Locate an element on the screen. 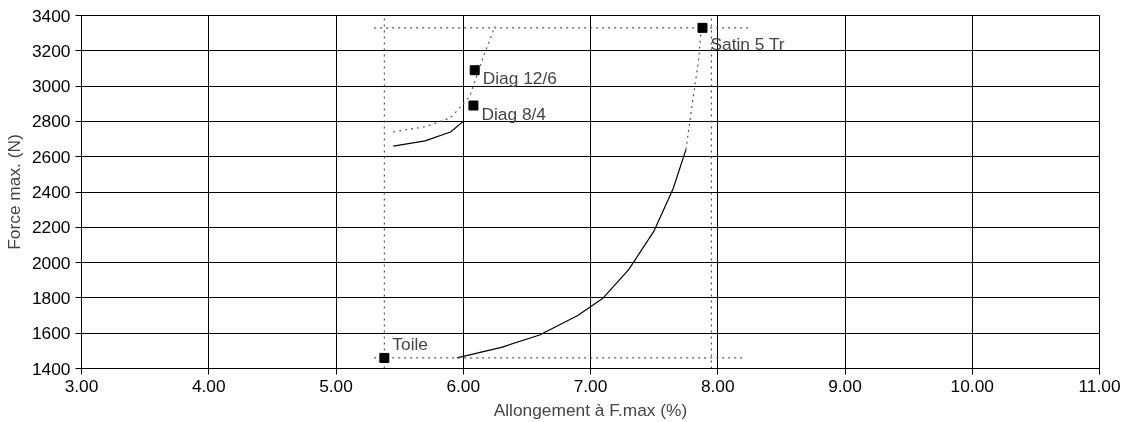  y-axis-title: Force max. (N) is located at coordinates (13, 192).